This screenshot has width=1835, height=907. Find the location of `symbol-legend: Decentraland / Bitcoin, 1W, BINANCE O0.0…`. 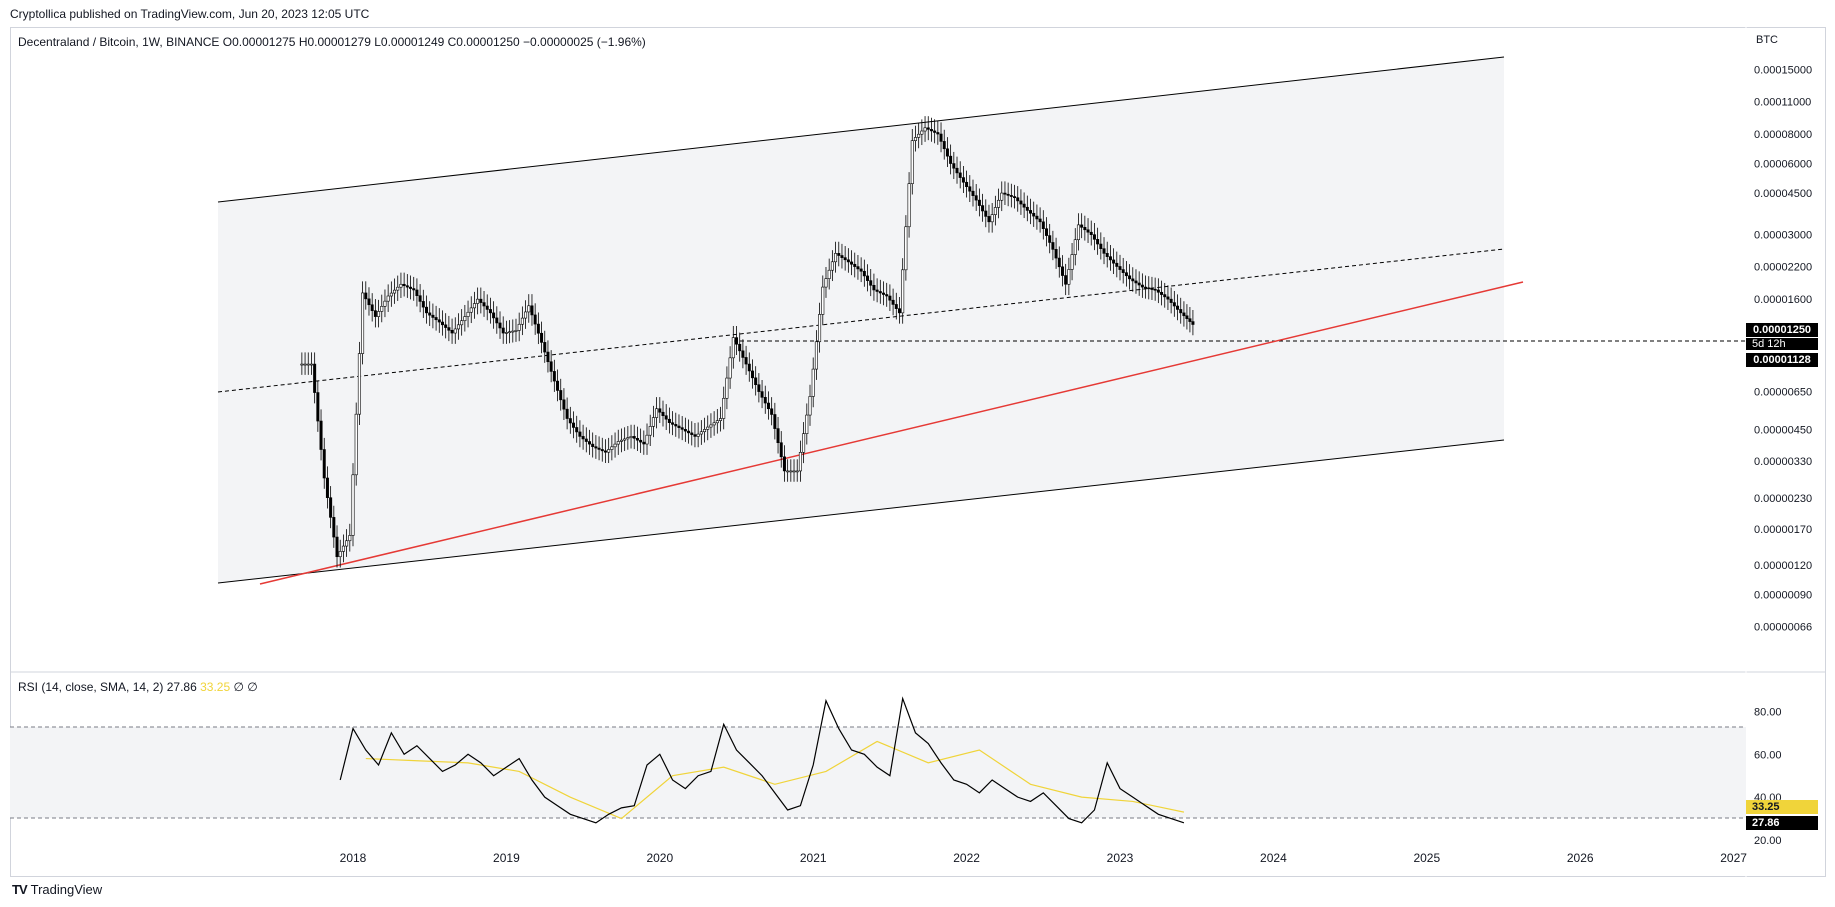

symbol-legend: Decentraland / Bitcoin, 1W, BINANCE O0.0… is located at coordinates (332, 42).